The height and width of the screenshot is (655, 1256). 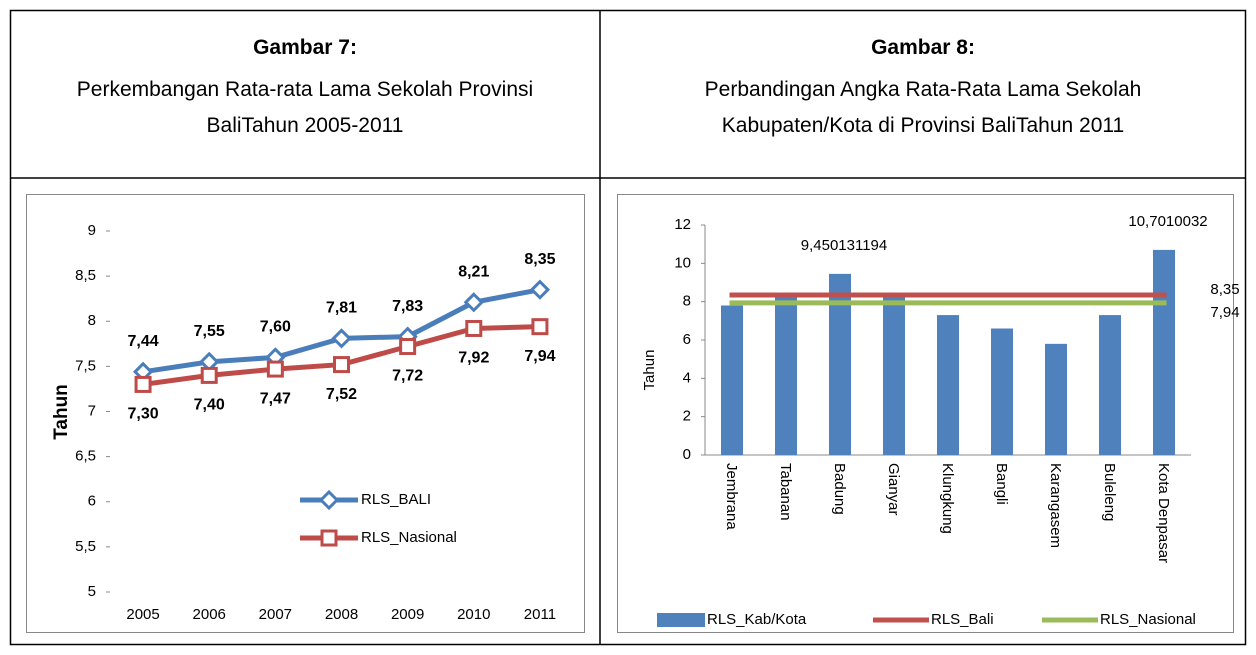 I want to click on x-tick-label: Tabanan, so click(x=785, y=492).